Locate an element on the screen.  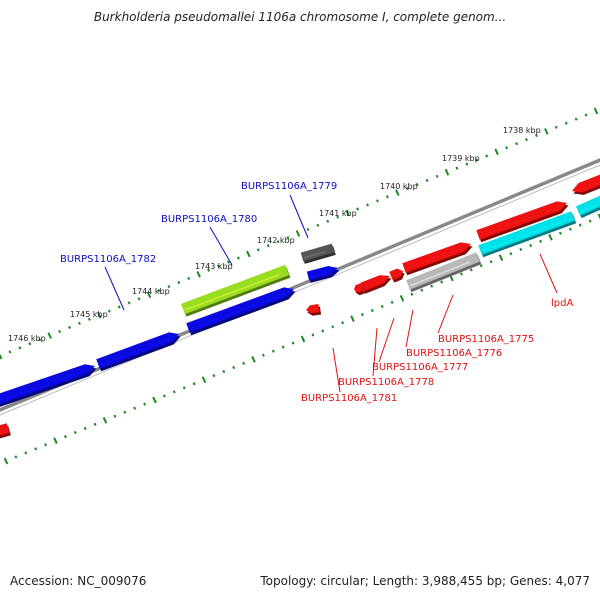
gene-label-burps1106a-1781: BURPS1106A_1781 is located at coordinates (349, 398).